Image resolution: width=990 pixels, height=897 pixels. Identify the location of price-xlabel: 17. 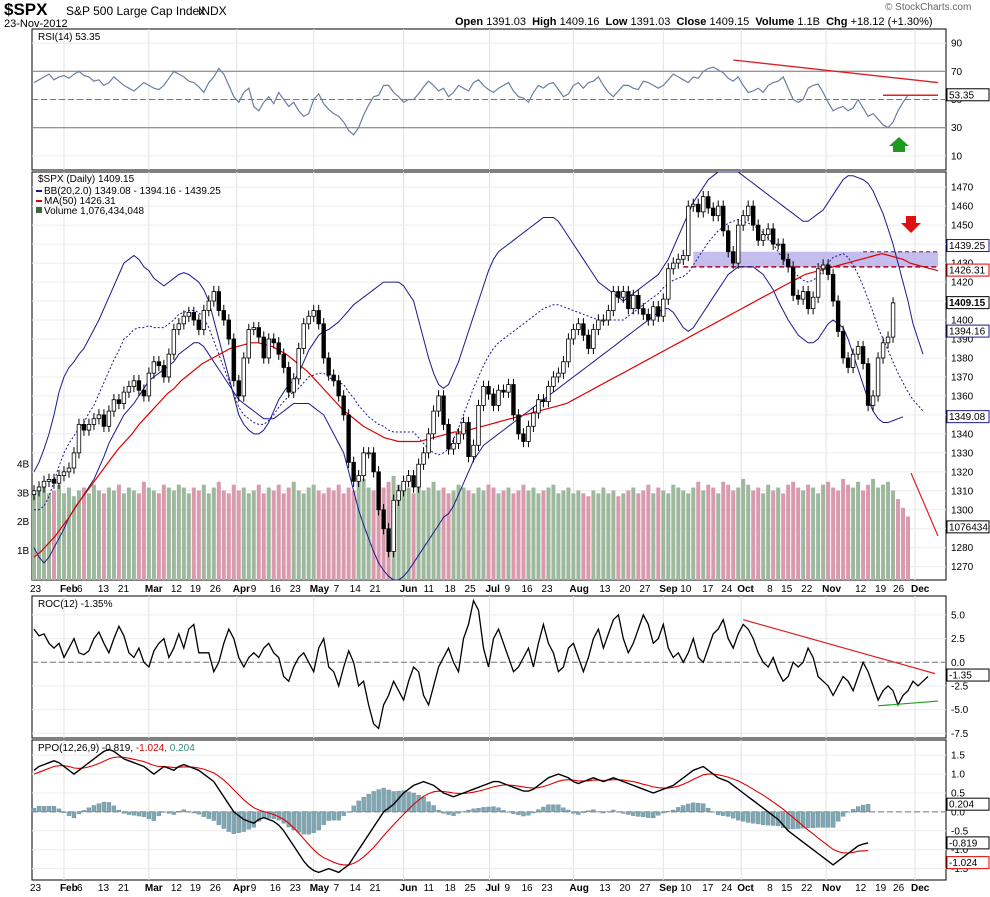
(708, 589).